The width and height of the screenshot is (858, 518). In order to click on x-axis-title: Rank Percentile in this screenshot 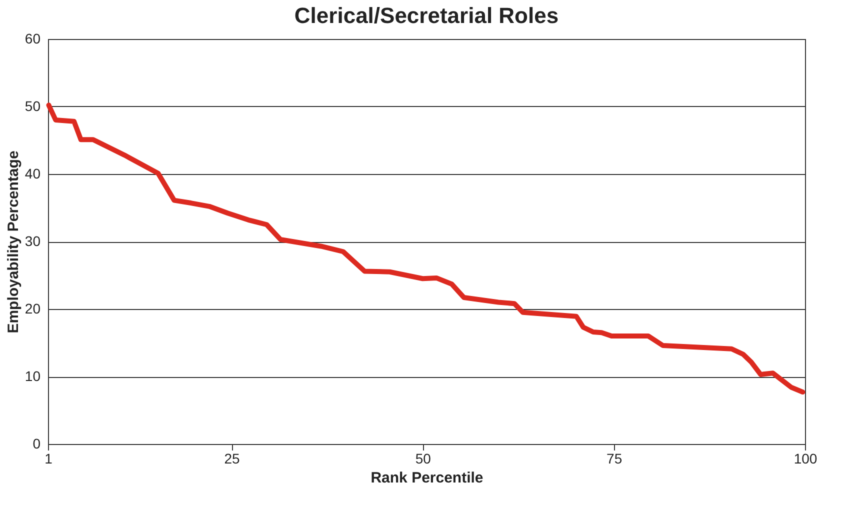, I will do `click(427, 478)`.